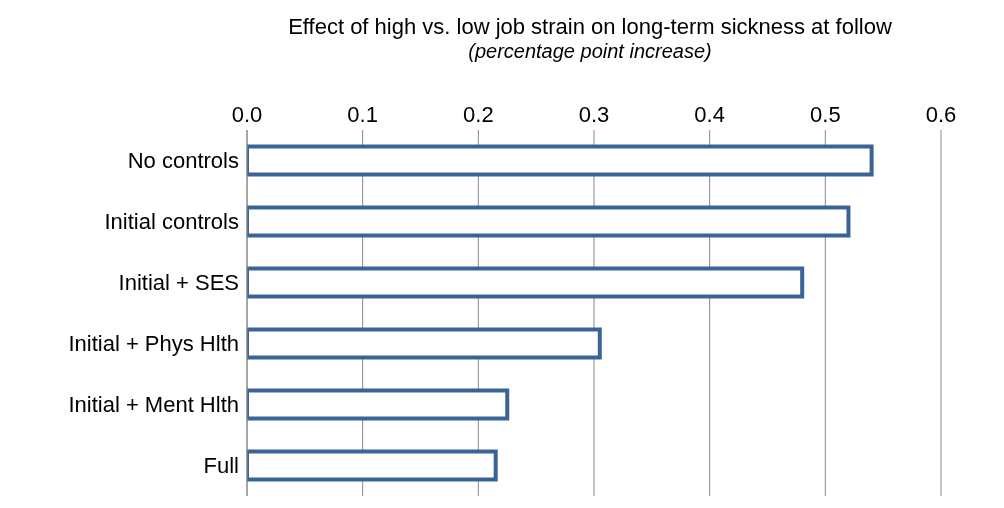  I want to click on x-tick-label: 0.1, so click(362, 114).